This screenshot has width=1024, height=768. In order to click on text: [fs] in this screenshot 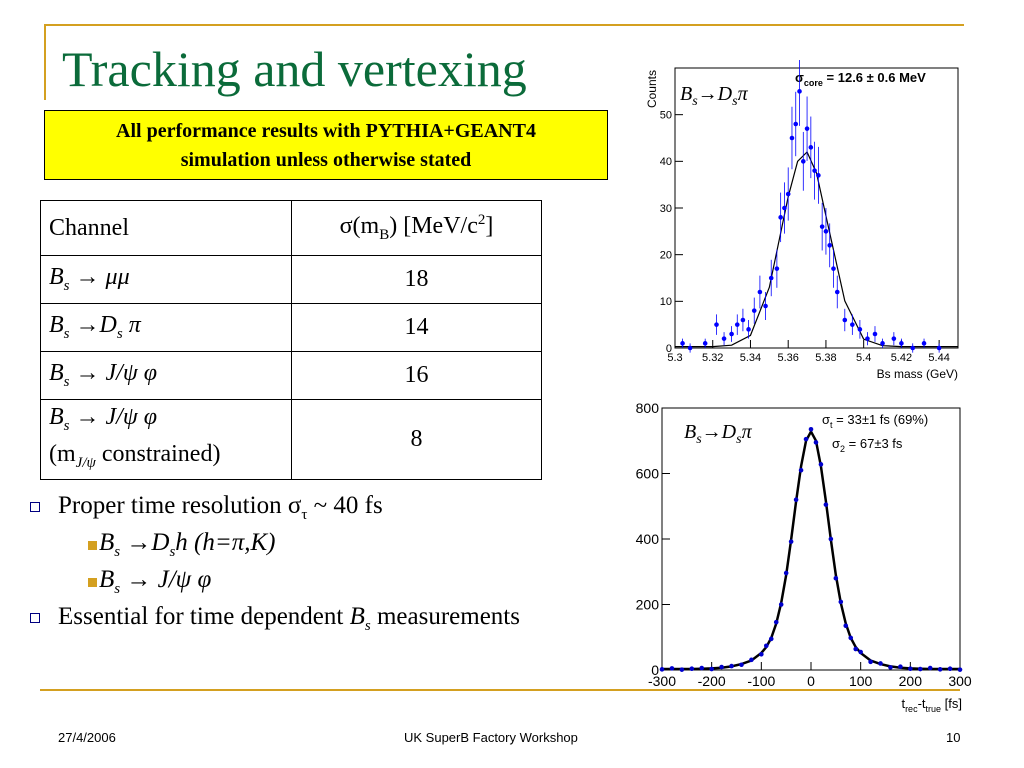, I will do `click(951, 703)`.